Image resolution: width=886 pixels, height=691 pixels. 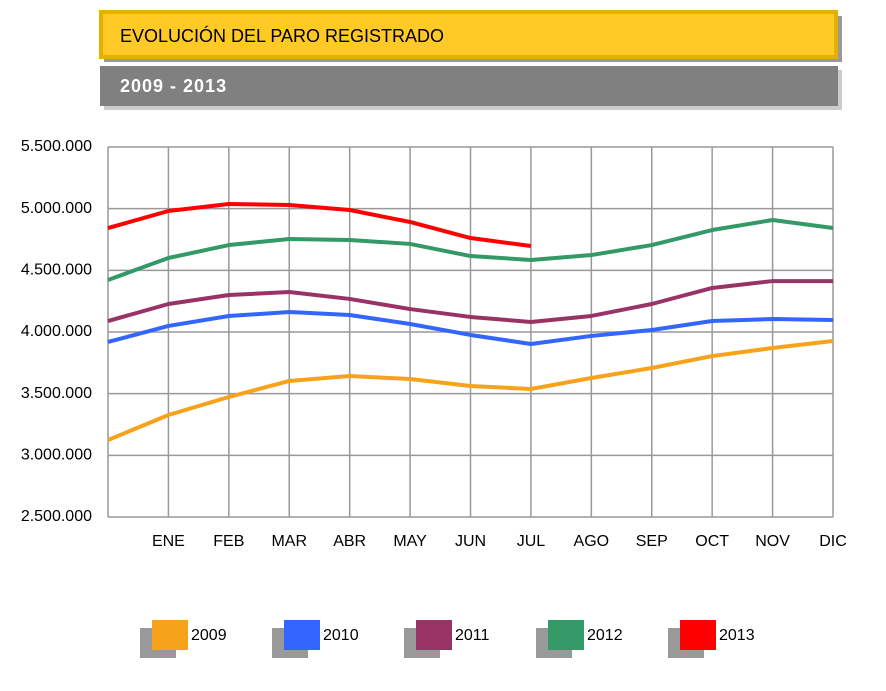 What do you see at coordinates (56, 455) in the screenshot?
I see `y-tick-label: 3.000.000` at bounding box center [56, 455].